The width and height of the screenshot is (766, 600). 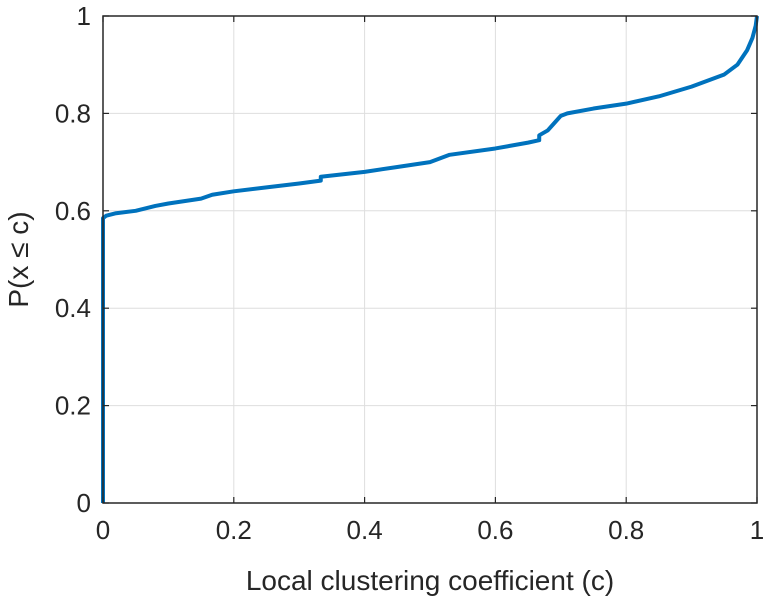 What do you see at coordinates (757, 530) in the screenshot?
I see `x-tick-label: 1` at bounding box center [757, 530].